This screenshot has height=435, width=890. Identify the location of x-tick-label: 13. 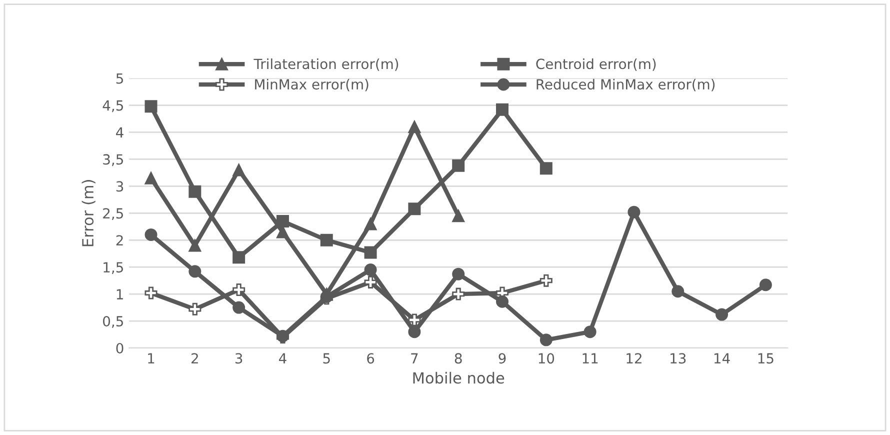
(678, 358).